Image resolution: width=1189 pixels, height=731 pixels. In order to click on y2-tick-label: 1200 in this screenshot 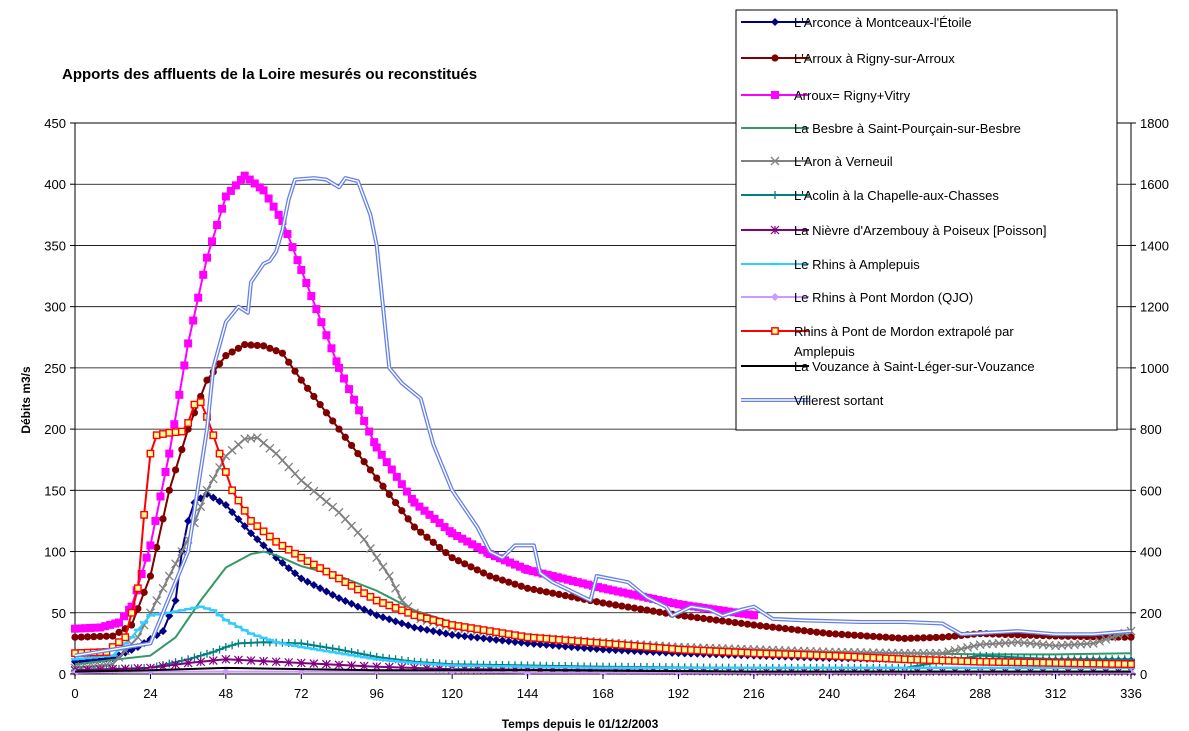, I will do `click(1154, 307)`.